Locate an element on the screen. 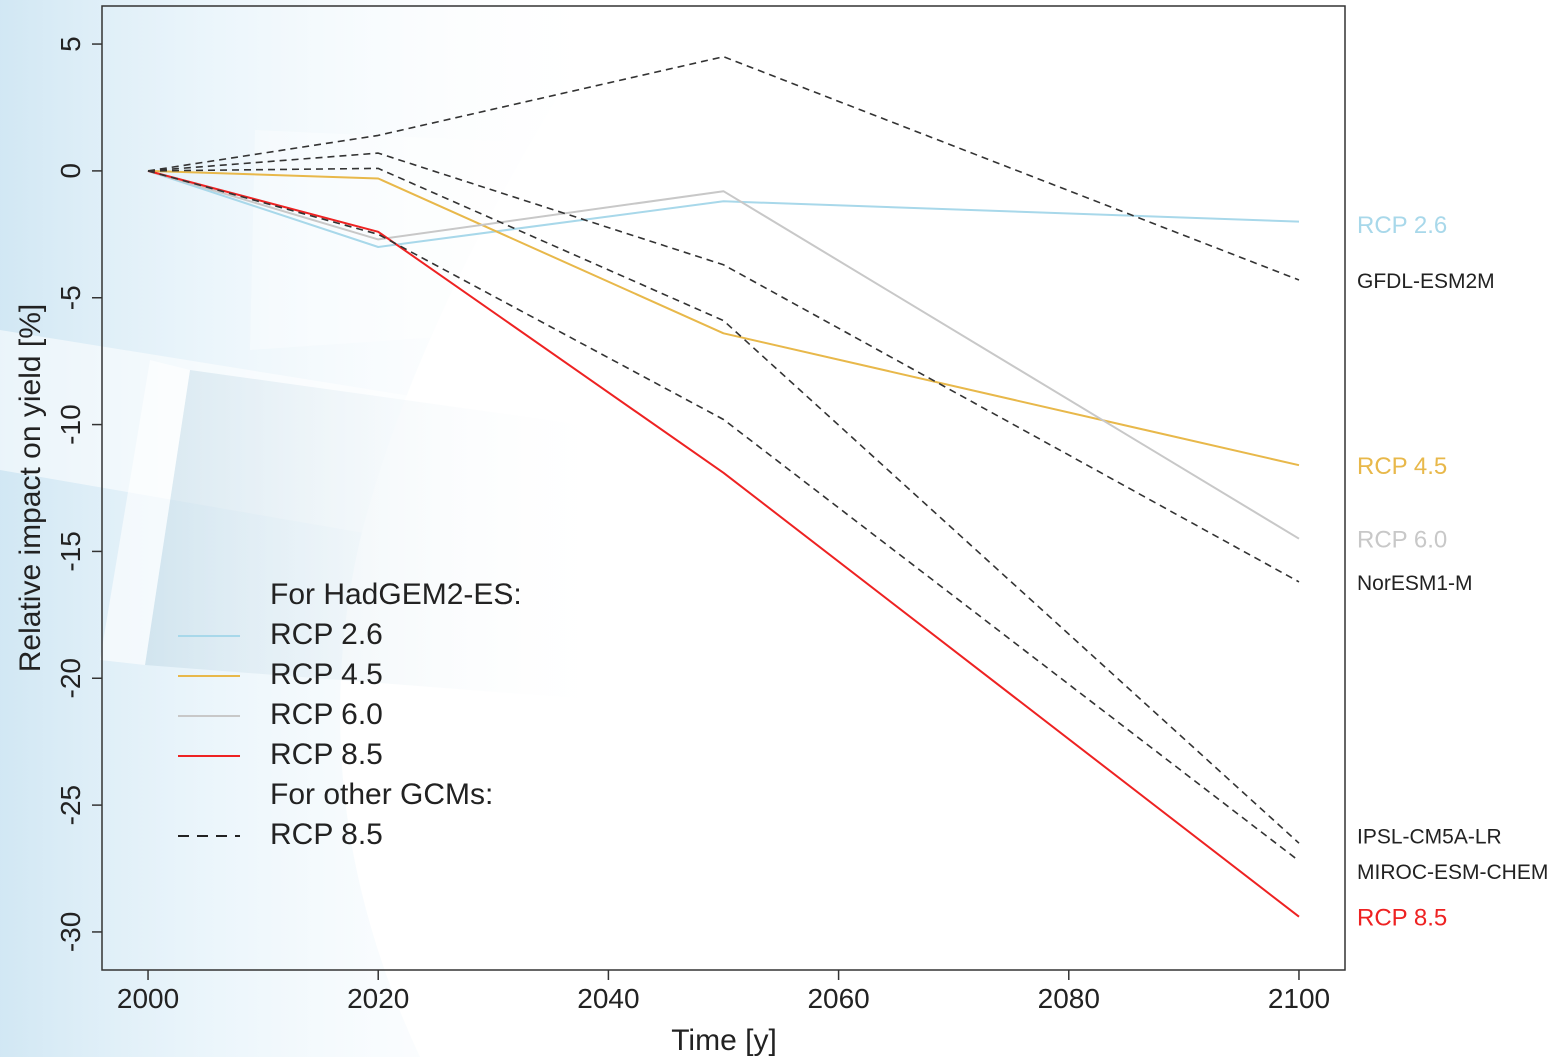  legend-label: RCP 6.0 is located at coordinates (326, 714).